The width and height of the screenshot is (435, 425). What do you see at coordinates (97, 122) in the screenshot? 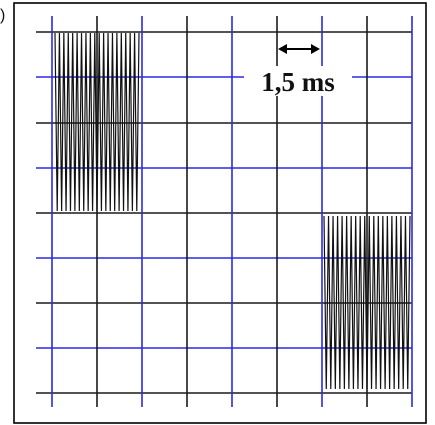
I see `signal-burst-upper-left` at bounding box center [97, 122].